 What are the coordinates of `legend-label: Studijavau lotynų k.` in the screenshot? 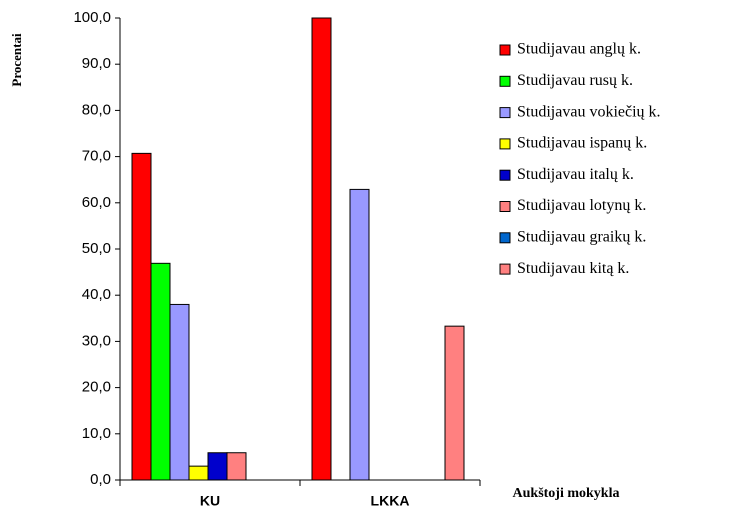 It's located at (581, 205).